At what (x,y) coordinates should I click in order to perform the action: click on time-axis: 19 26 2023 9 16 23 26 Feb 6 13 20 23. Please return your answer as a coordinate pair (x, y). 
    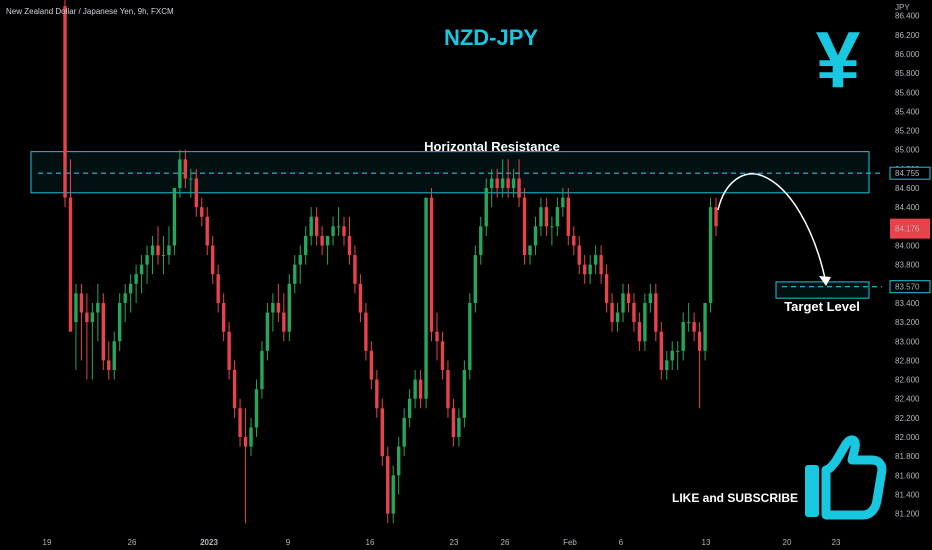
    Looking at the image, I should click on (442, 542).